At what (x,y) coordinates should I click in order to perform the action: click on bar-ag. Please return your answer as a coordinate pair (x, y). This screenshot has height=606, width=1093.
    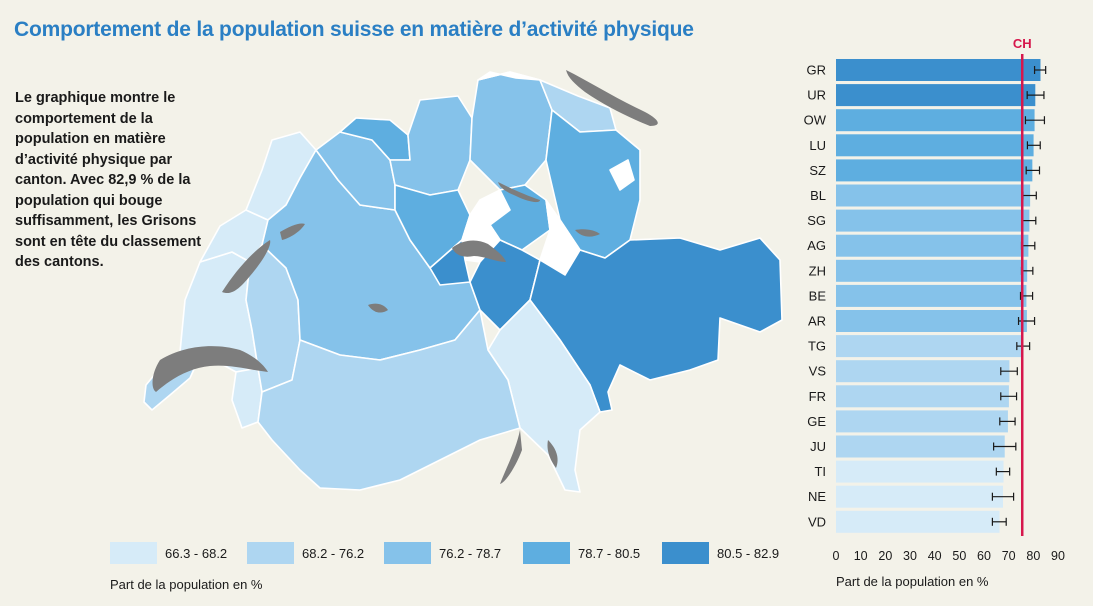
    Looking at the image, I should click on (932, 245).